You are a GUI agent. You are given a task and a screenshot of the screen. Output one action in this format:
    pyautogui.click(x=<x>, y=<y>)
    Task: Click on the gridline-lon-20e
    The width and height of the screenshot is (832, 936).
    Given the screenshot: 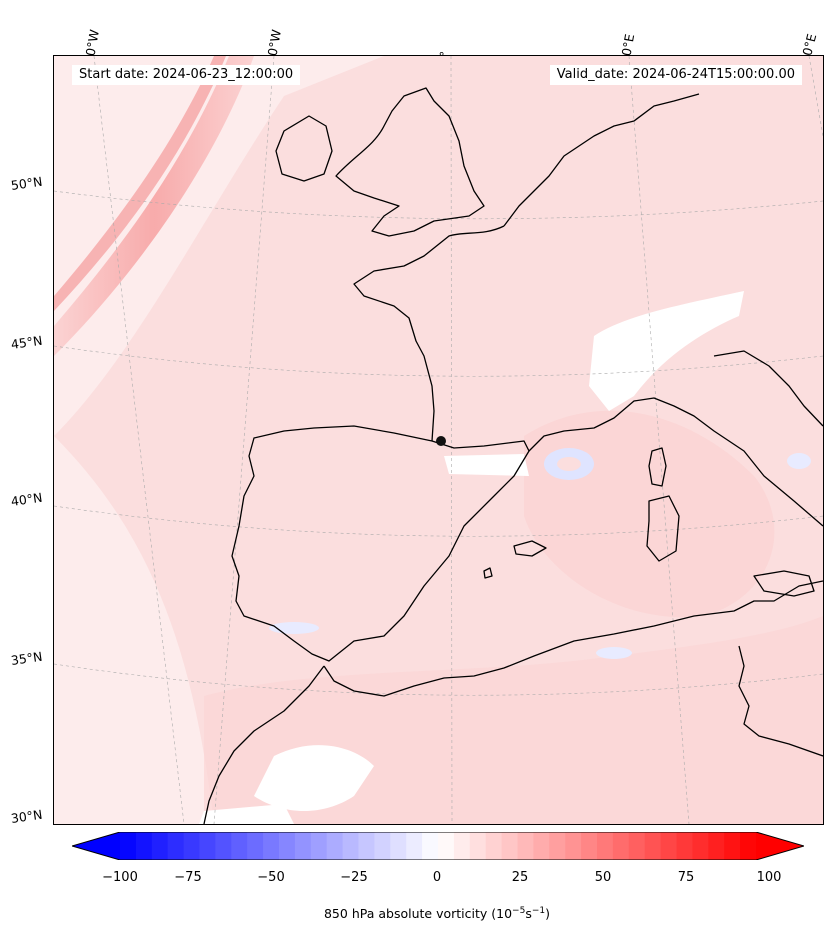 What is the action you would take?
    pyautogui.click(x=815, y=96)
    